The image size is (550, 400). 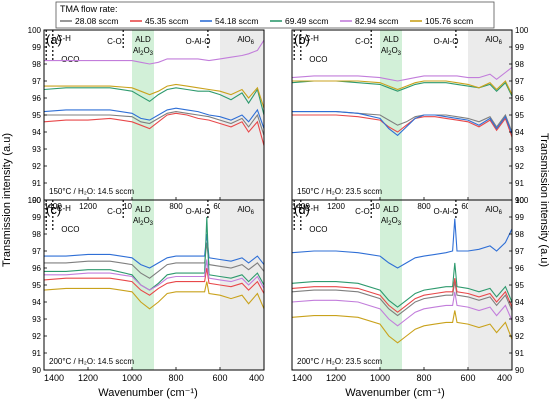 I want to click on legend-label: 45.35 sccm, so click(x=166, y=21).